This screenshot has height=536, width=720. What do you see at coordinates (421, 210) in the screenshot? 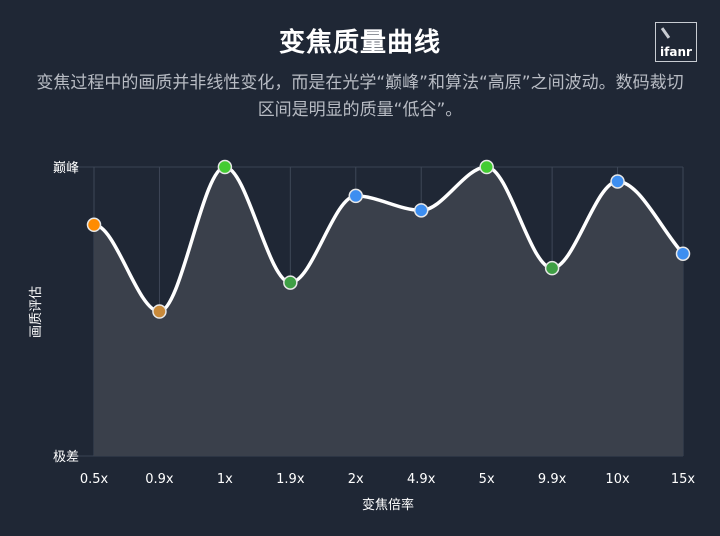
I see `data-point-4.9x` at bounding box center [421, 210].